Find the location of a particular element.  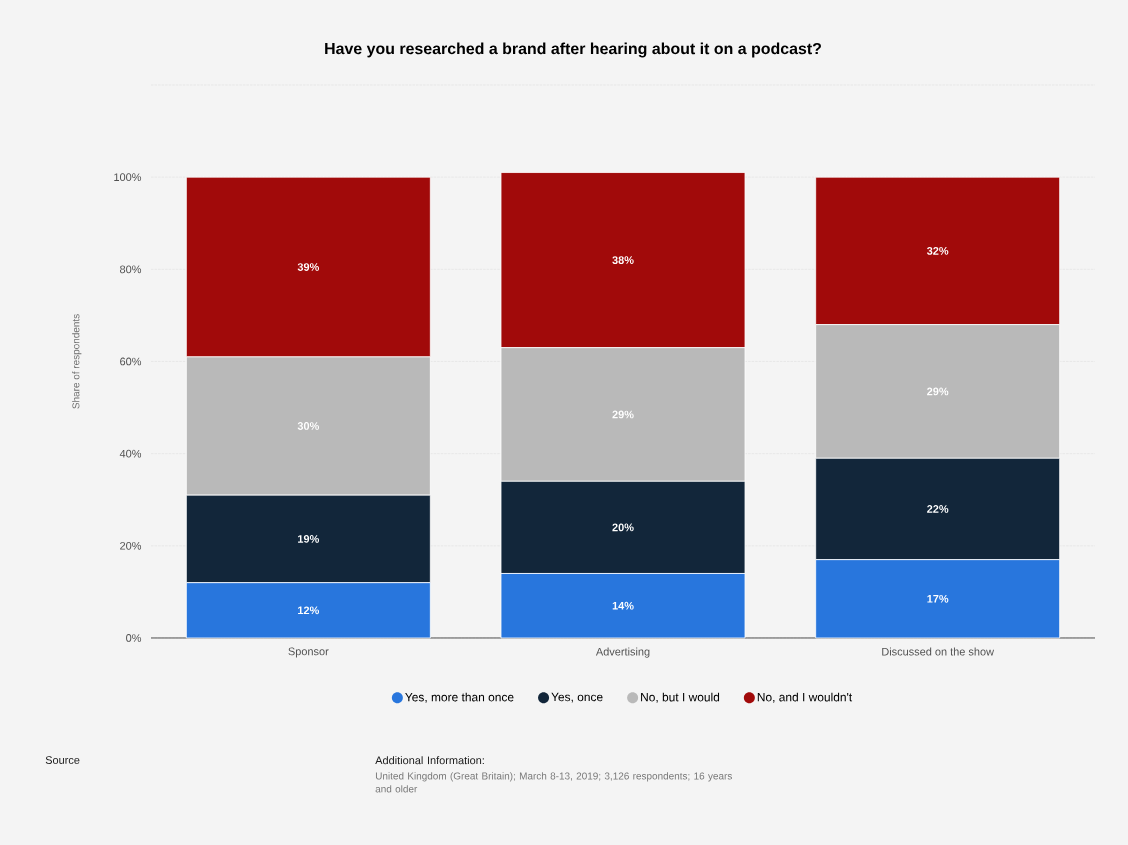

data-label: 14% is located at coordinates (623, 605).